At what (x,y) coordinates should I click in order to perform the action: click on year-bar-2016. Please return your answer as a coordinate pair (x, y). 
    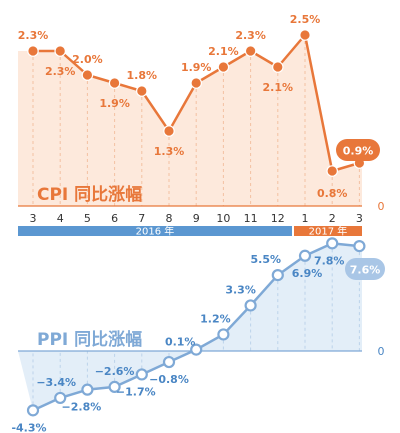
    Looking at the image, I should click on (155, 231).